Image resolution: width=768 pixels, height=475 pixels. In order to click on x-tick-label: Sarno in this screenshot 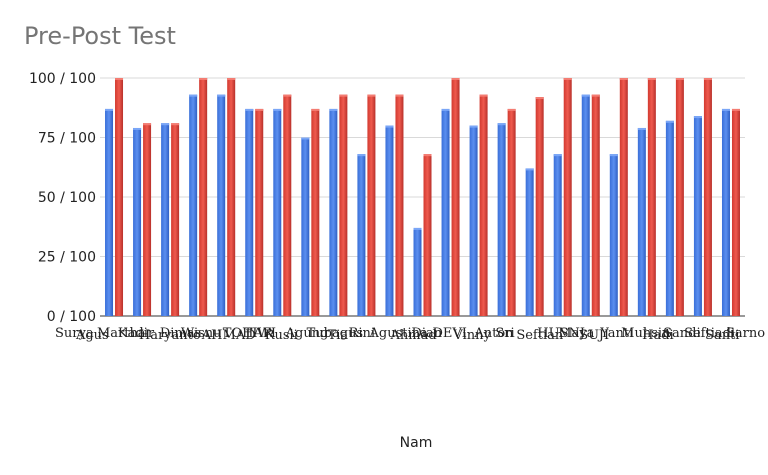, I will do `click(745, 333)`.